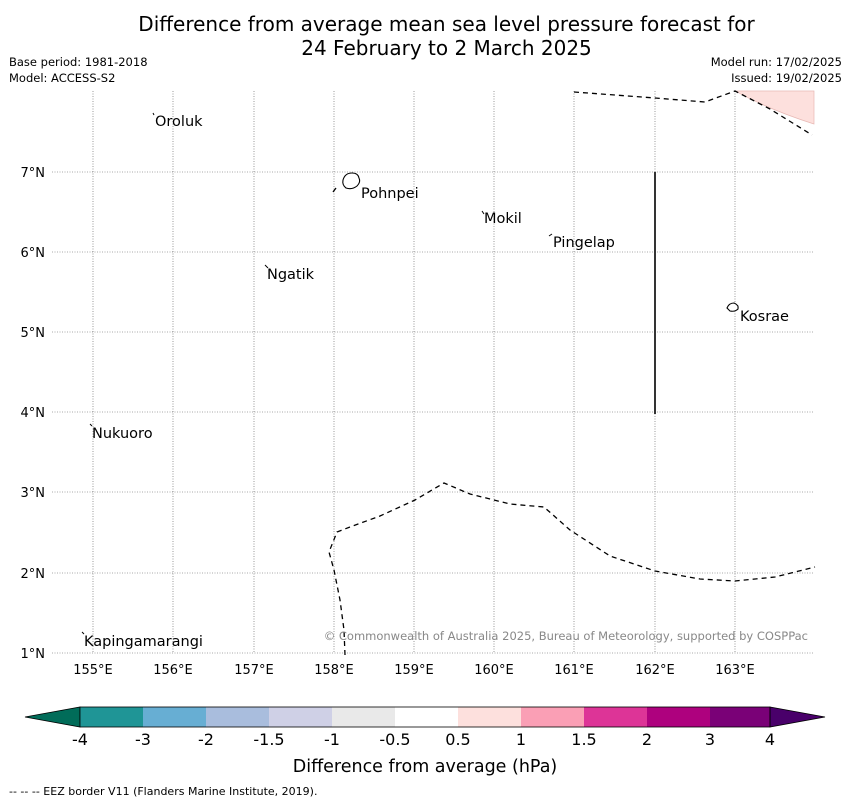 The height and width of the screenshot is (804, 850). I want to click on lon-label: 157°E, so click(254, 670).